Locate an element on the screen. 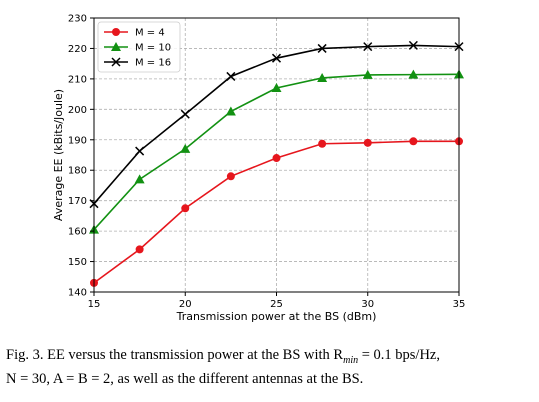  x-tick-label: 35 is located at coordinates (459, 304).